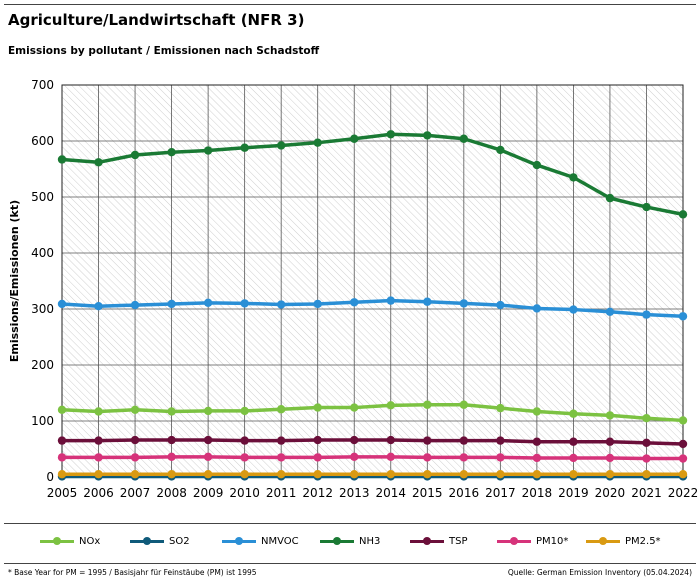  I want to click on legend-rule, so click(350, 523).